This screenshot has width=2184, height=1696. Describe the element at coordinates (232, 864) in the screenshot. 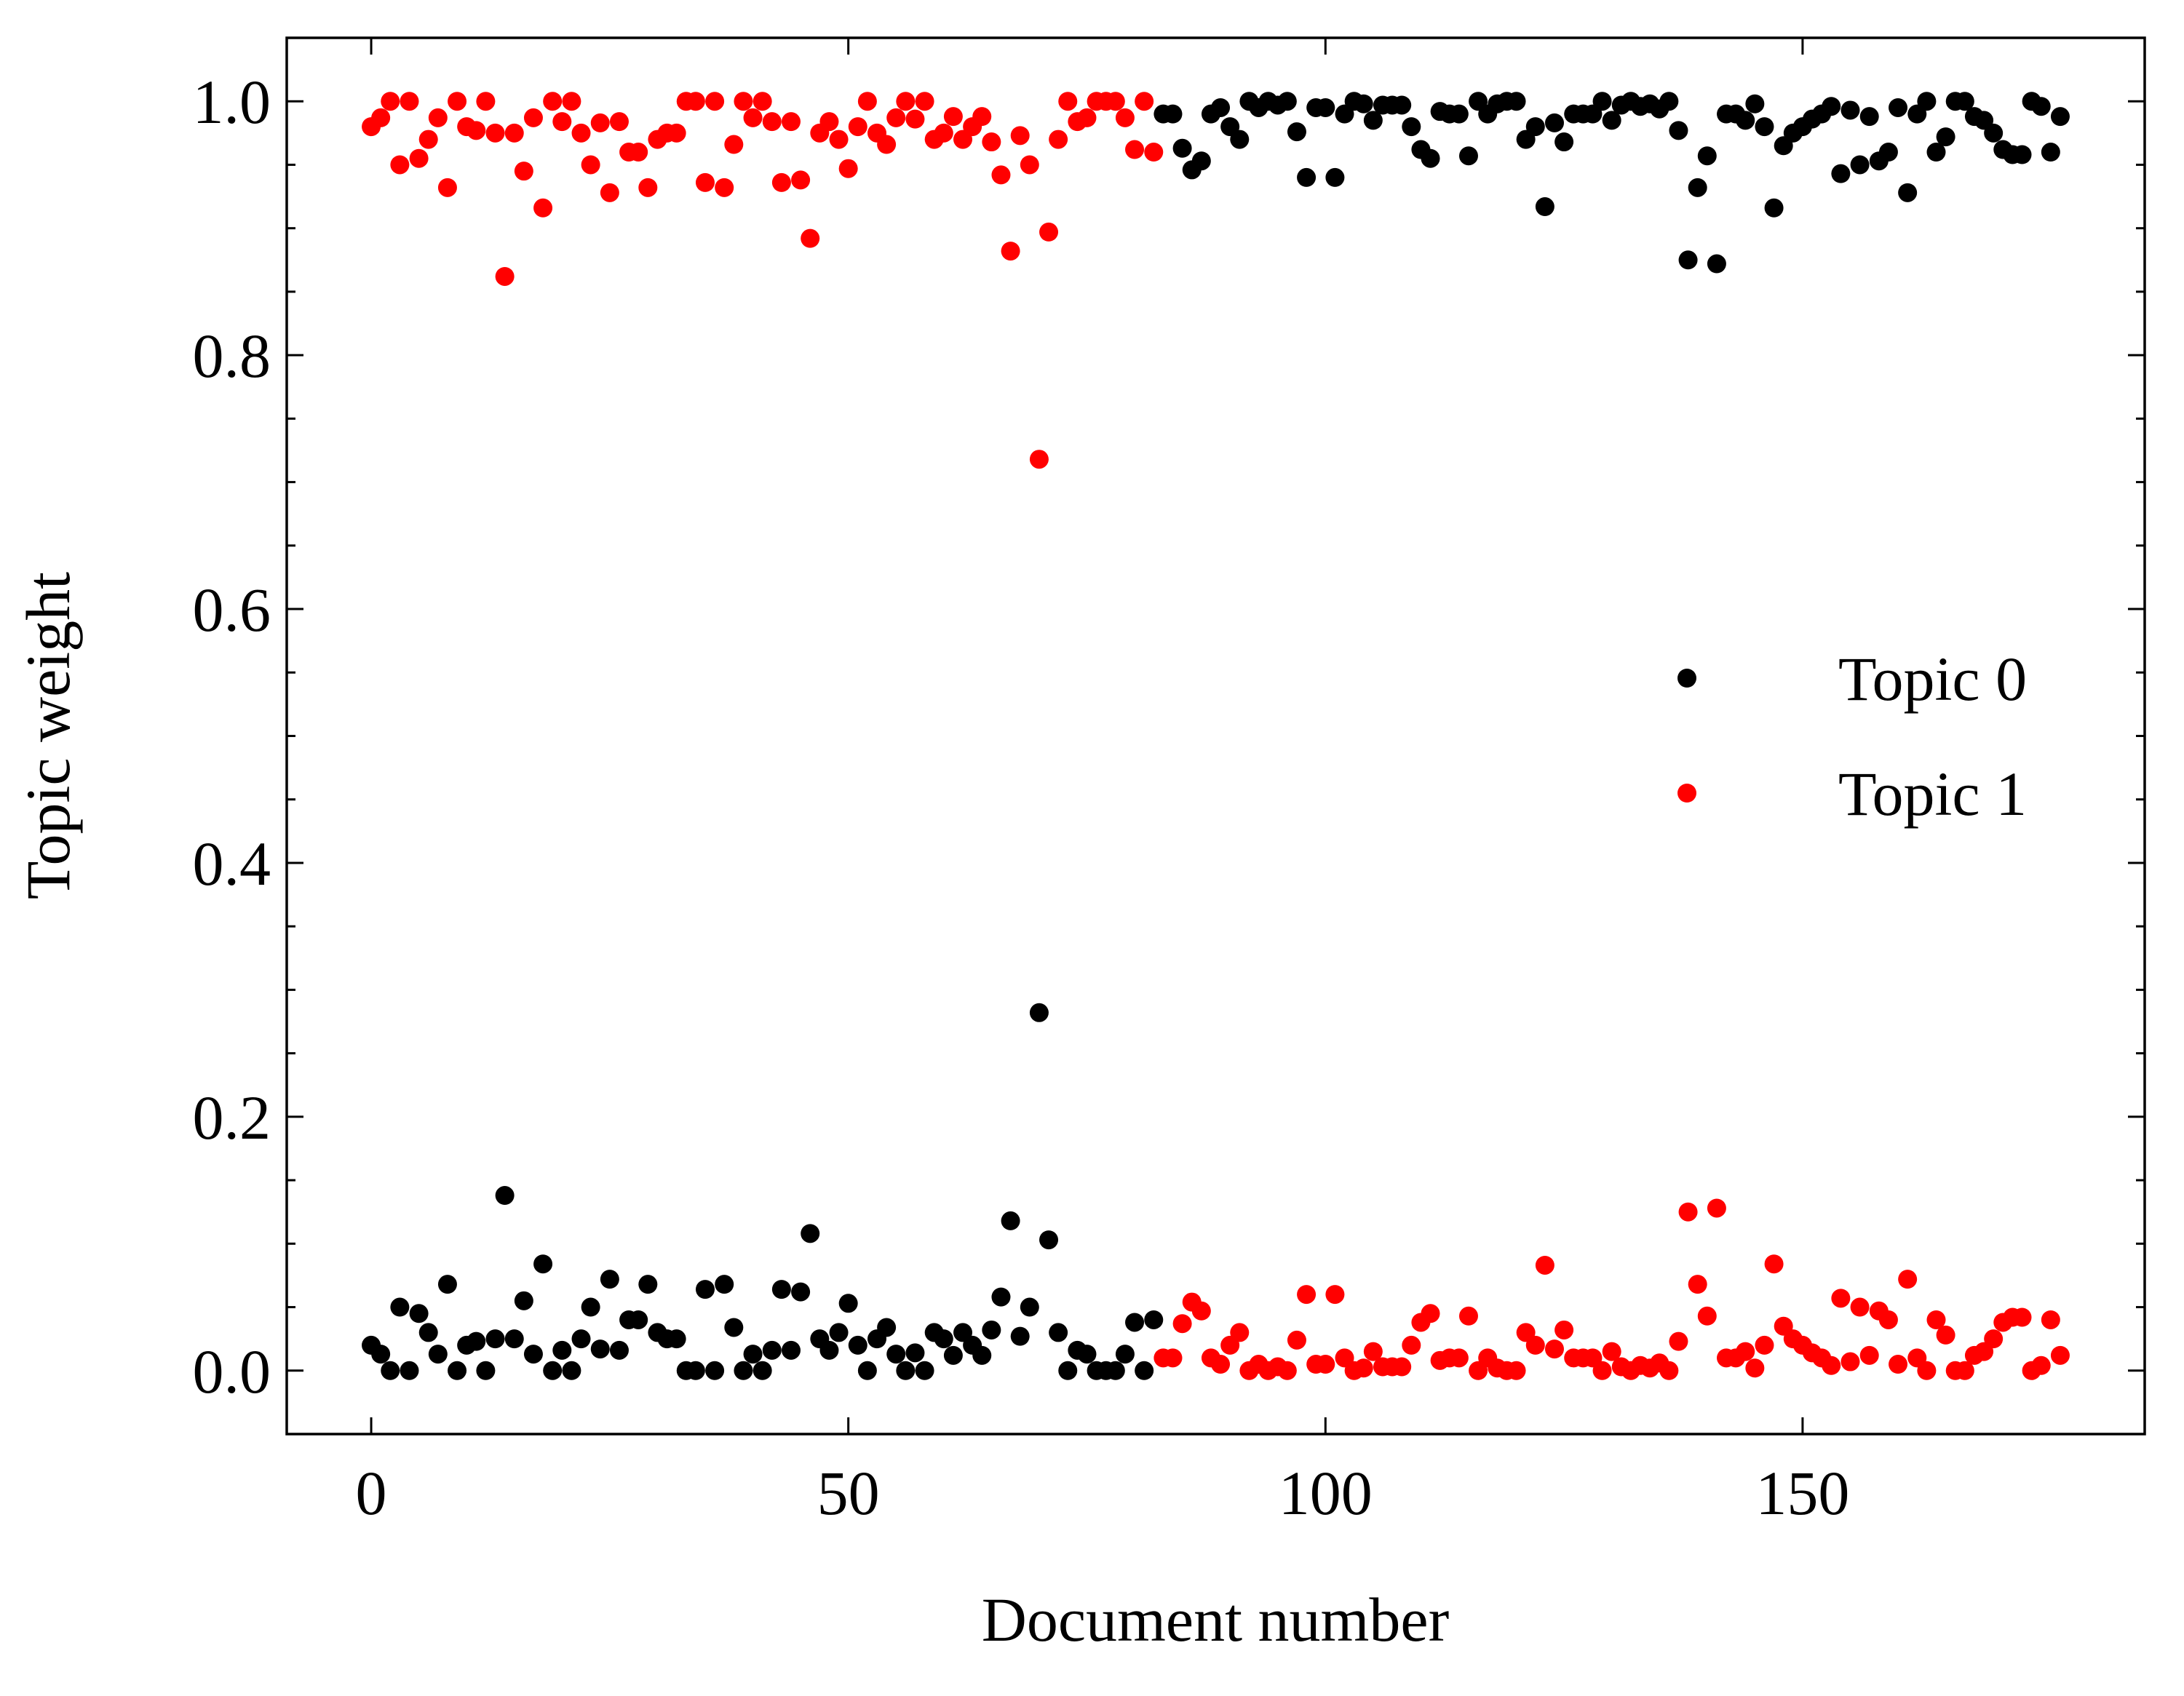

I see `y-tick-label: 0.4` at that location.